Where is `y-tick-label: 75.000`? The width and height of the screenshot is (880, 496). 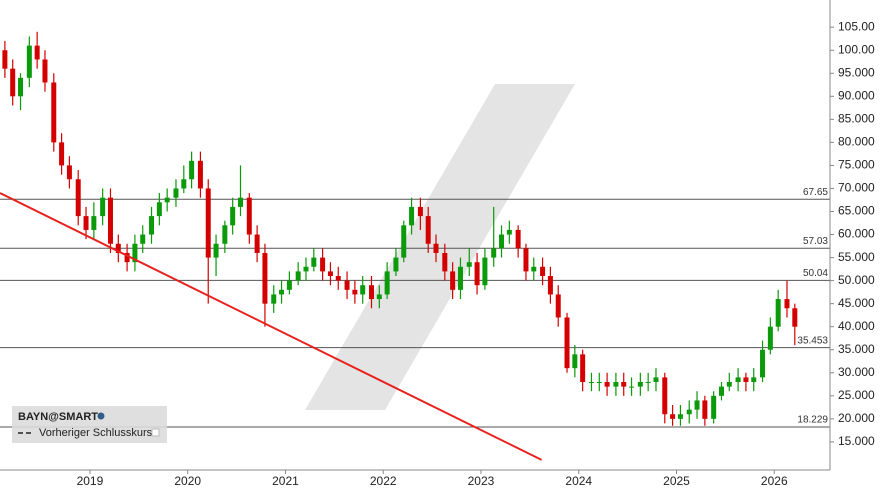 y-tick-label: 75.000 is located at coordinates (856, 165).